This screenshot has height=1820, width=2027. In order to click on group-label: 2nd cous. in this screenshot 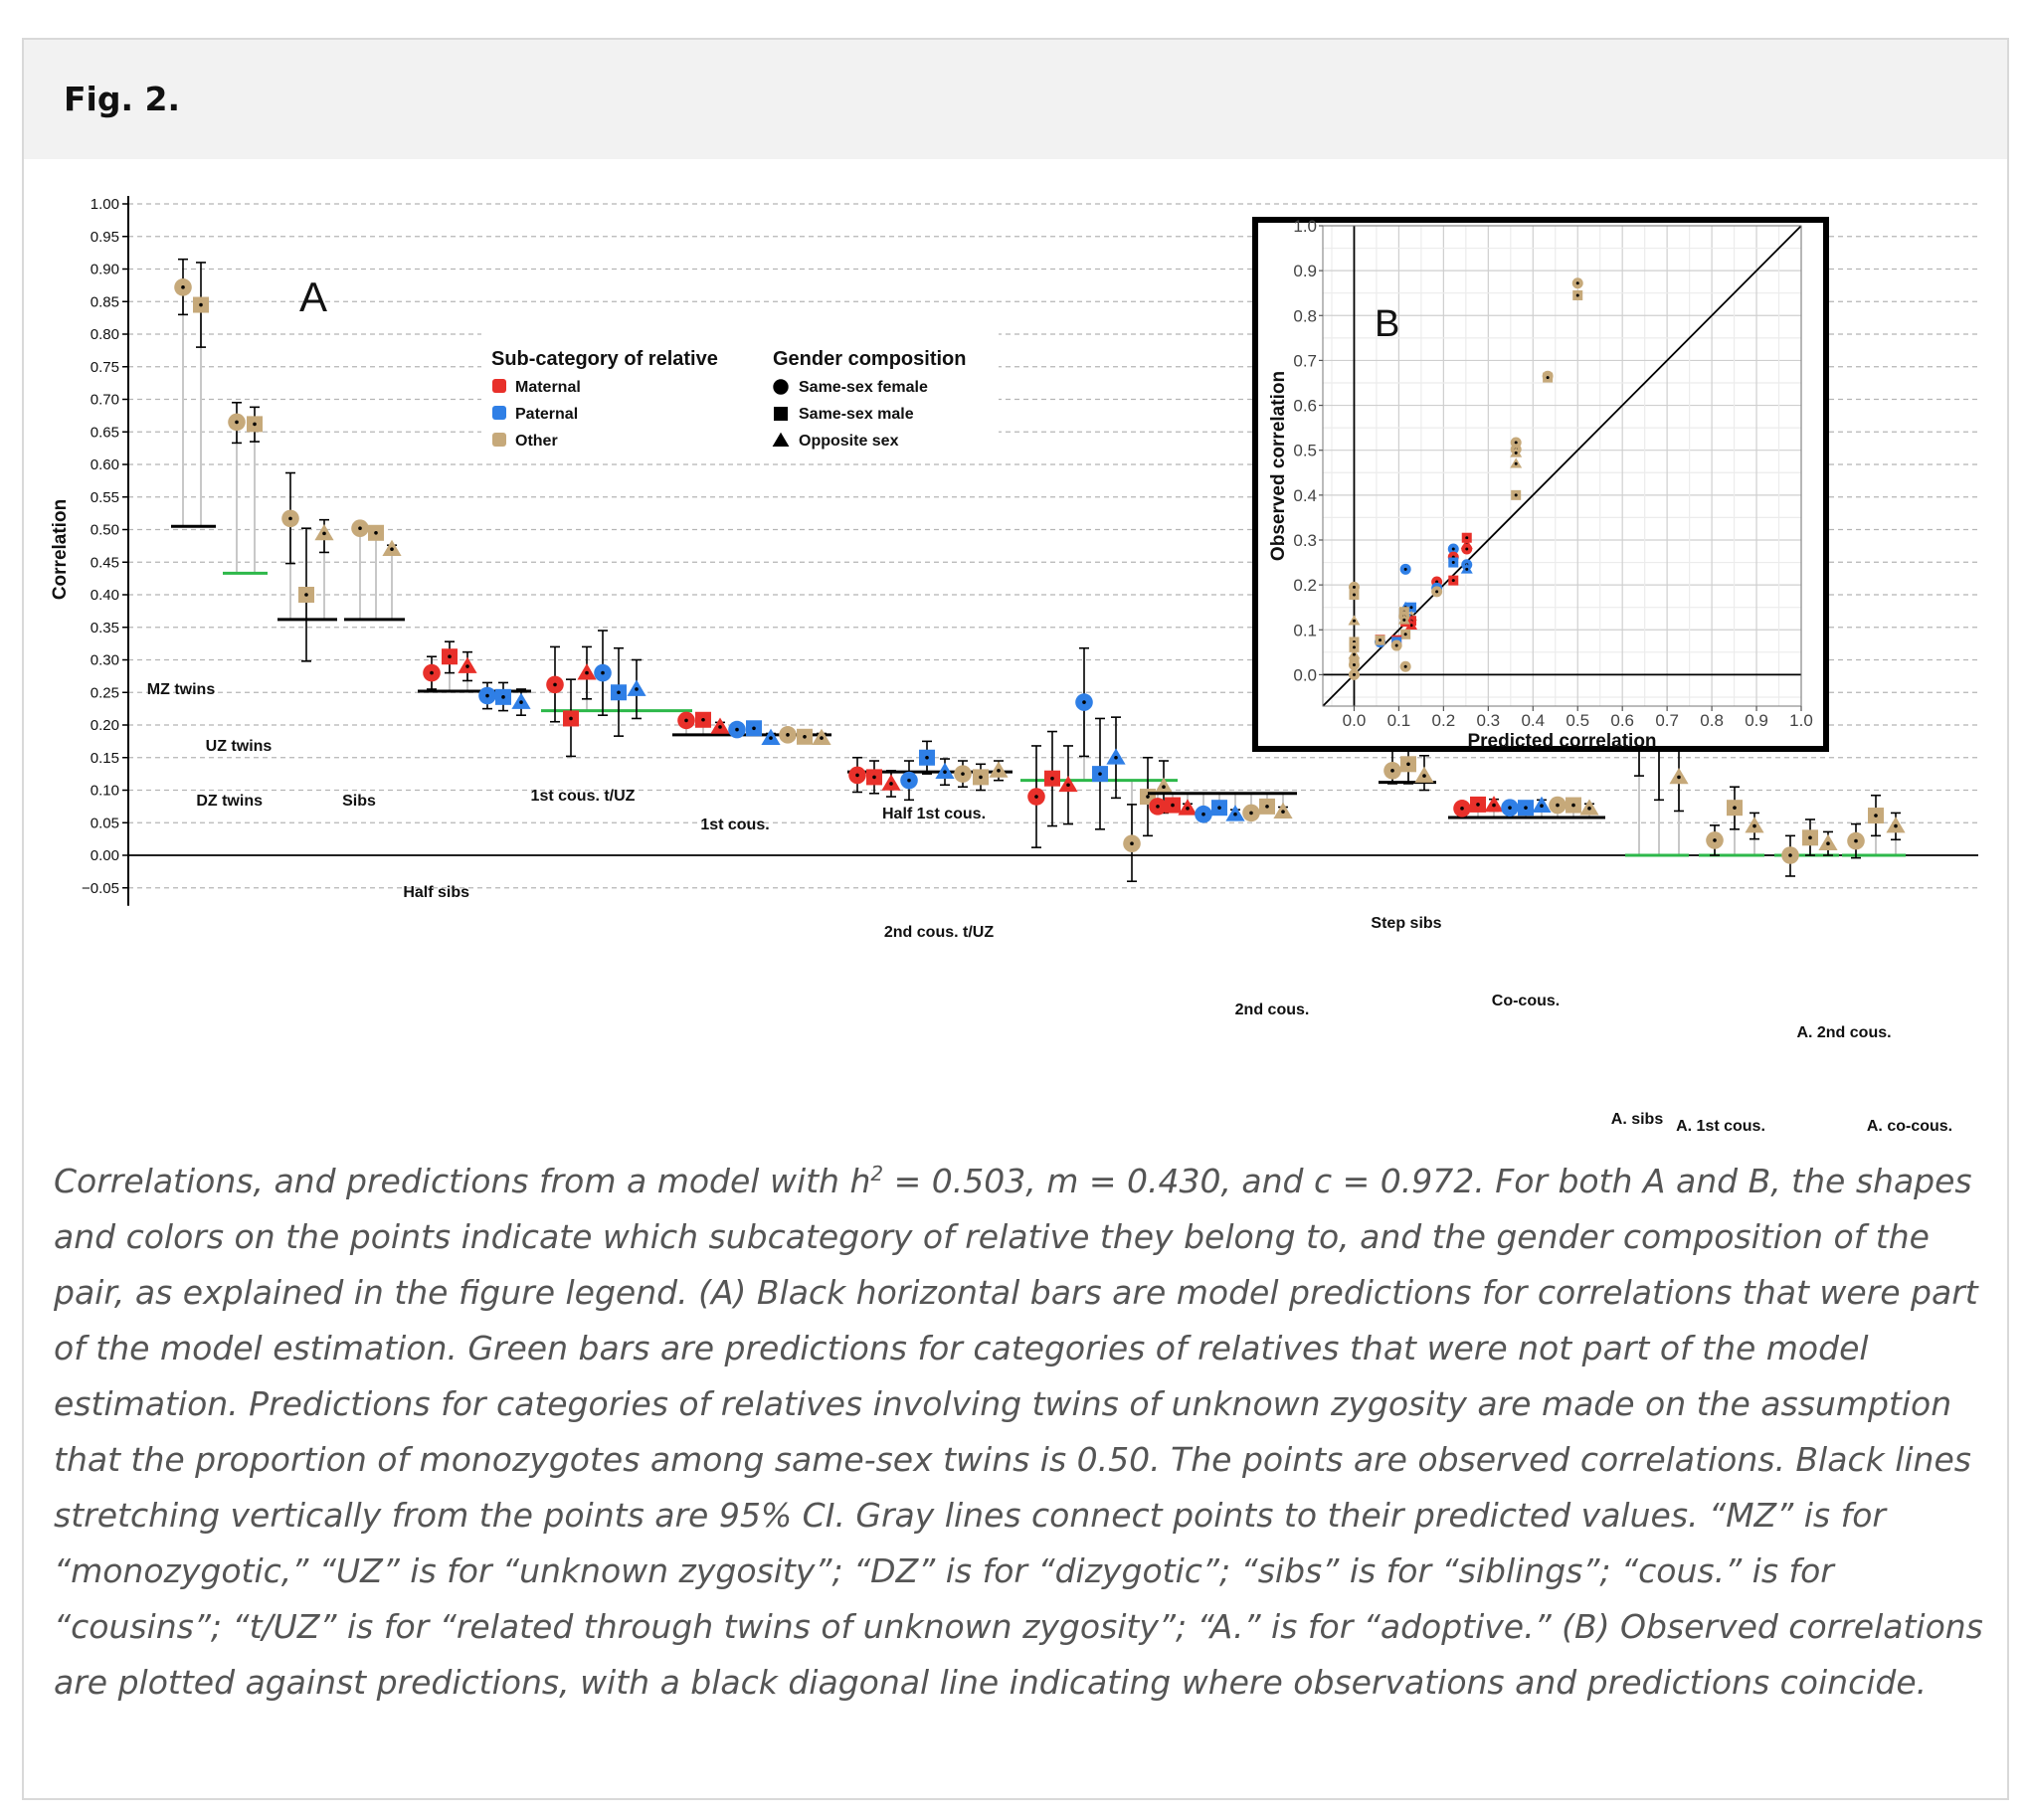, I will do `click(1273, 1009)`.